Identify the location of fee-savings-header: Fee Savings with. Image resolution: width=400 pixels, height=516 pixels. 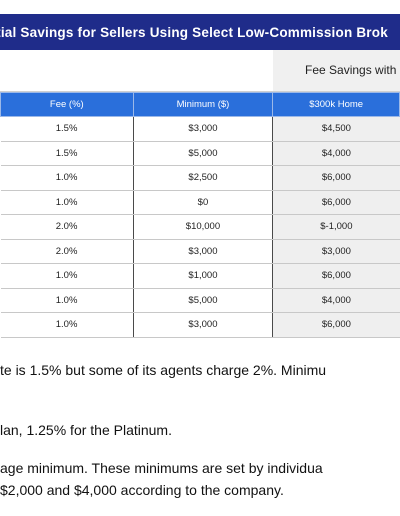
(200, 71).